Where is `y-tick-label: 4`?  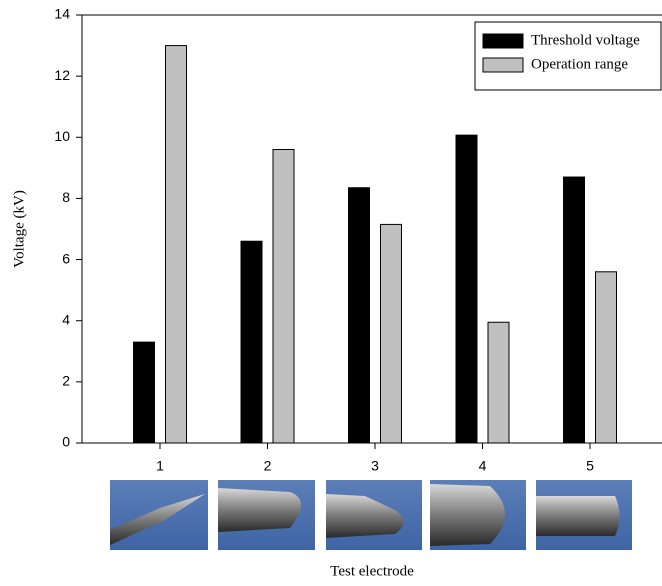 y-tick-label: 4 is located at coordinates (66, 319).